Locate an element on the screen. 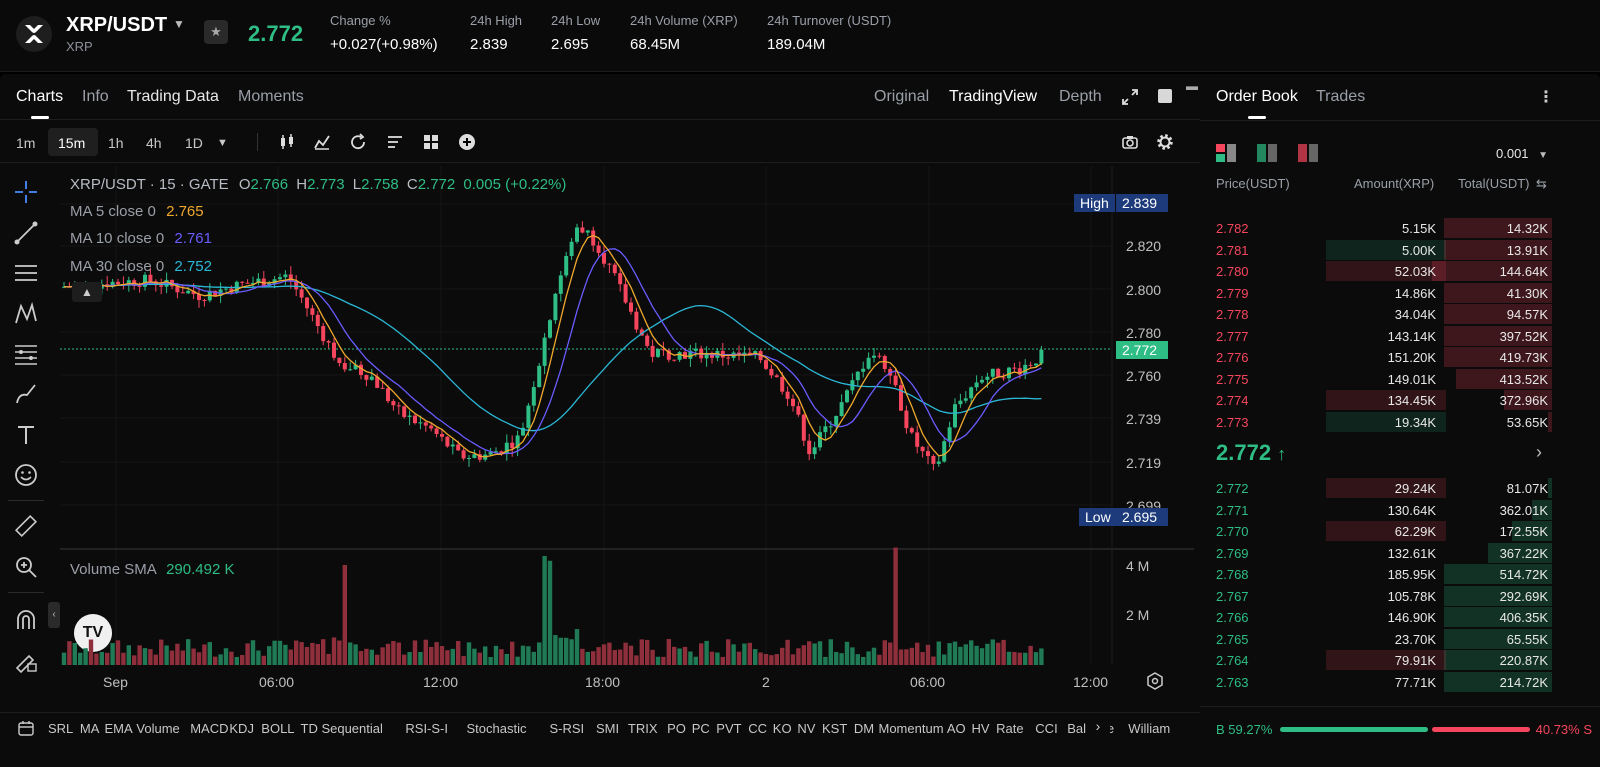  tab-info: Info is located at coordinates (95, 96).